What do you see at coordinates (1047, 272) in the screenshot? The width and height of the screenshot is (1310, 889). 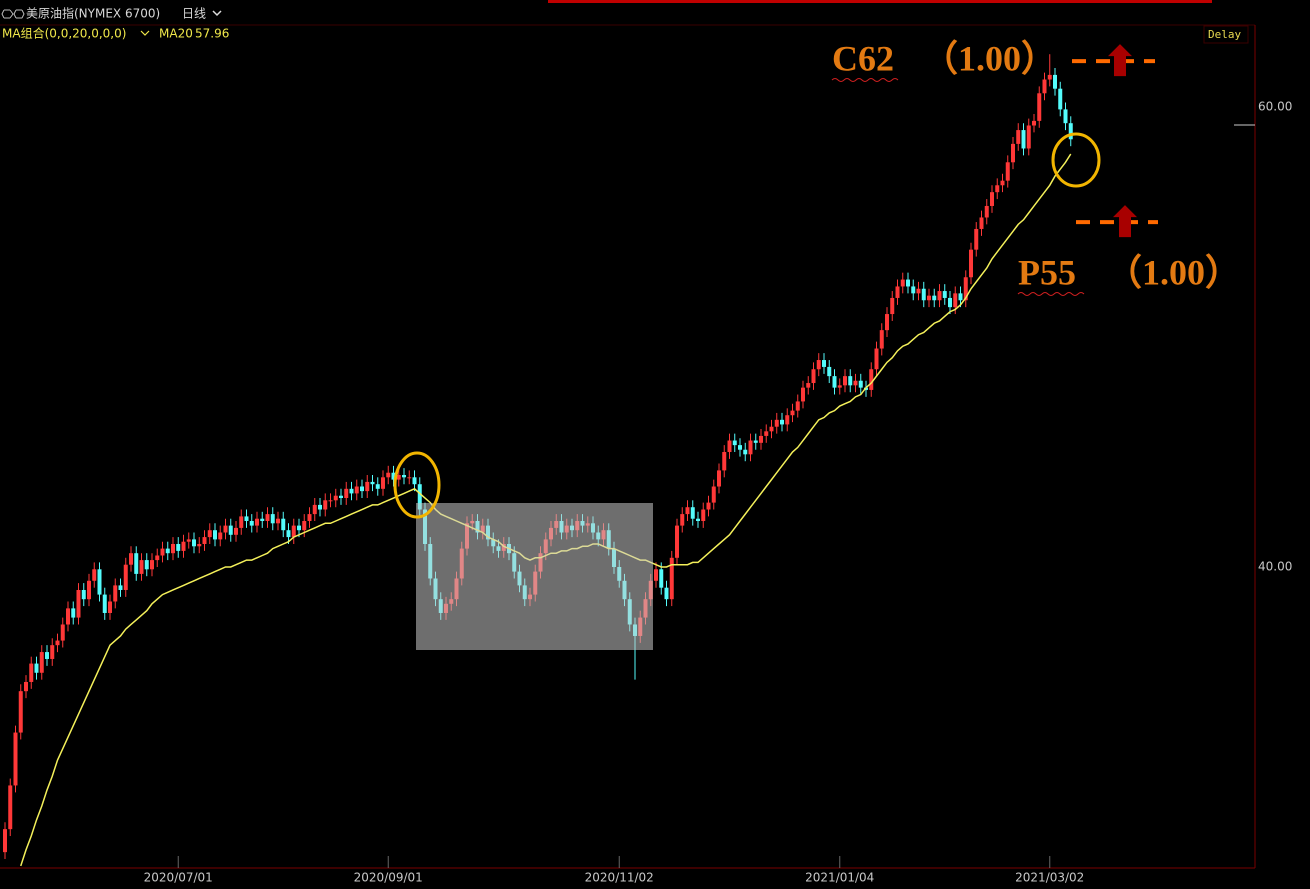 I see `put-label: P55` at bounding box center [1047, 272].